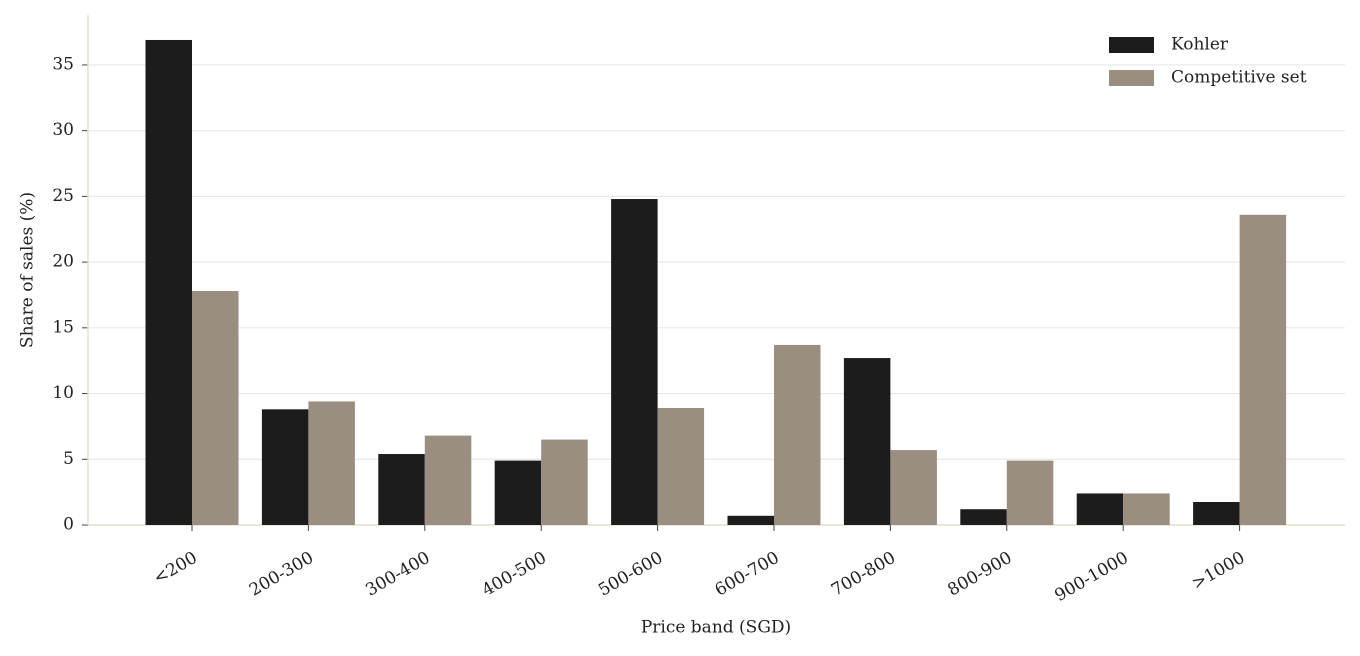 Image resolution: width=1360 pixels, height=656 pixels. I want to click on y-tick-label: 10, so click(63, 393).